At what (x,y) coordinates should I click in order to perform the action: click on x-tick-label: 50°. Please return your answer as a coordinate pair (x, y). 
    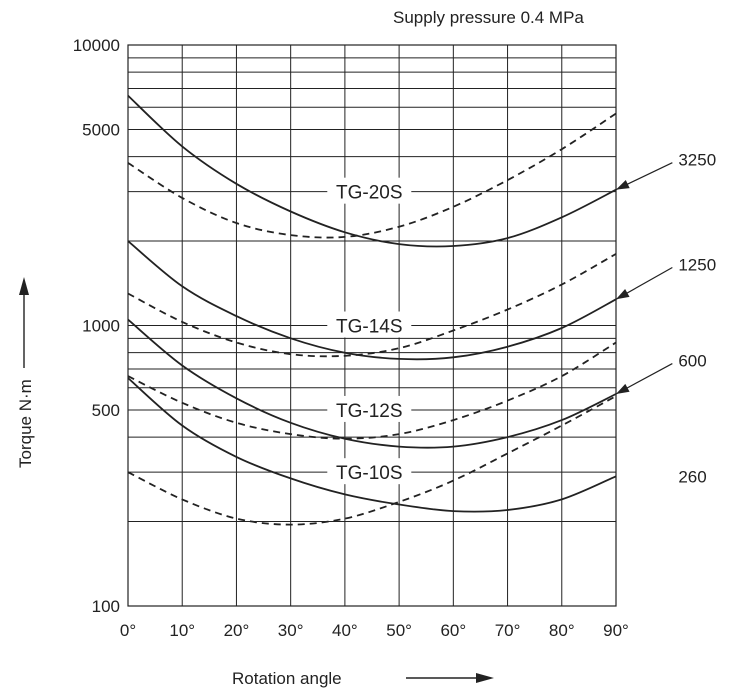
    Looking at the image, I should click on (399, 630).